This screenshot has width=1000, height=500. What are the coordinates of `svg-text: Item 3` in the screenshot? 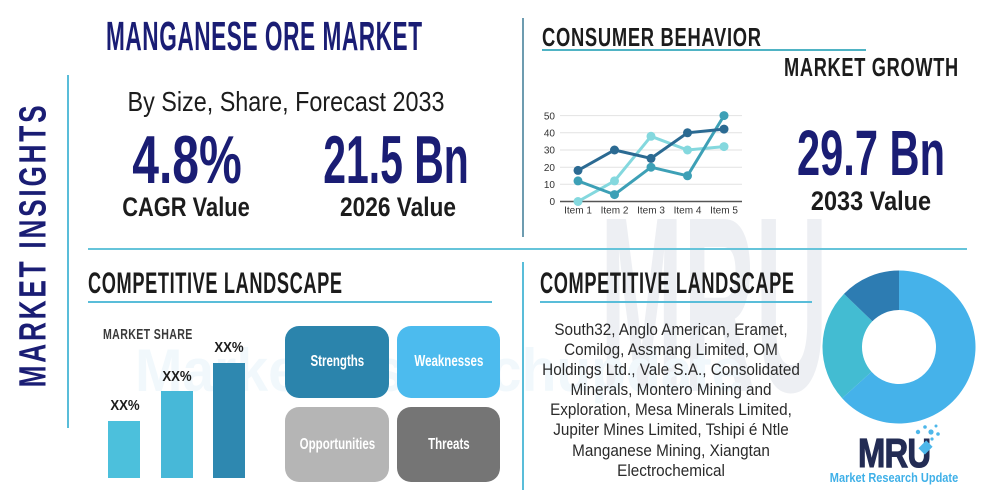 It's located at (651, 211).